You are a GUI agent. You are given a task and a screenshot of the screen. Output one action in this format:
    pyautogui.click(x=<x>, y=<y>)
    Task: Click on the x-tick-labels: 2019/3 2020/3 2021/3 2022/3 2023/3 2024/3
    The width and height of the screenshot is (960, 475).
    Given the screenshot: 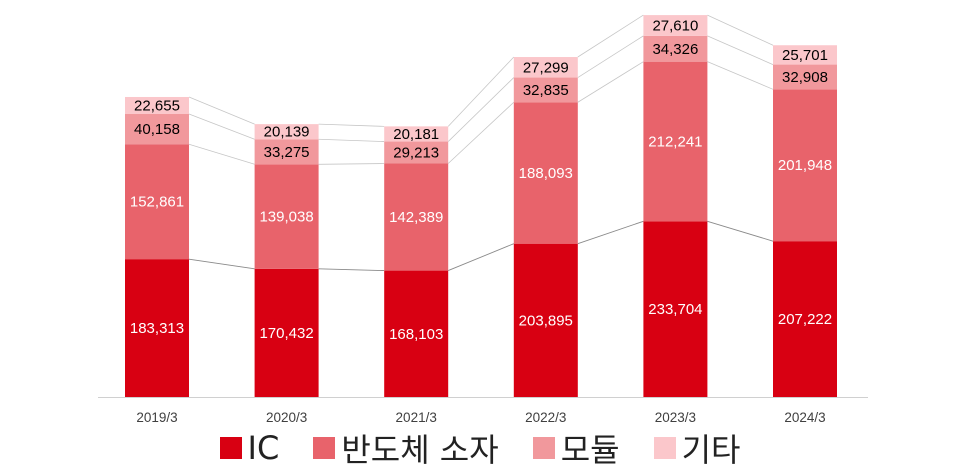 What is the action you would take?
    pyautogui.click(x=480, y=417)
    